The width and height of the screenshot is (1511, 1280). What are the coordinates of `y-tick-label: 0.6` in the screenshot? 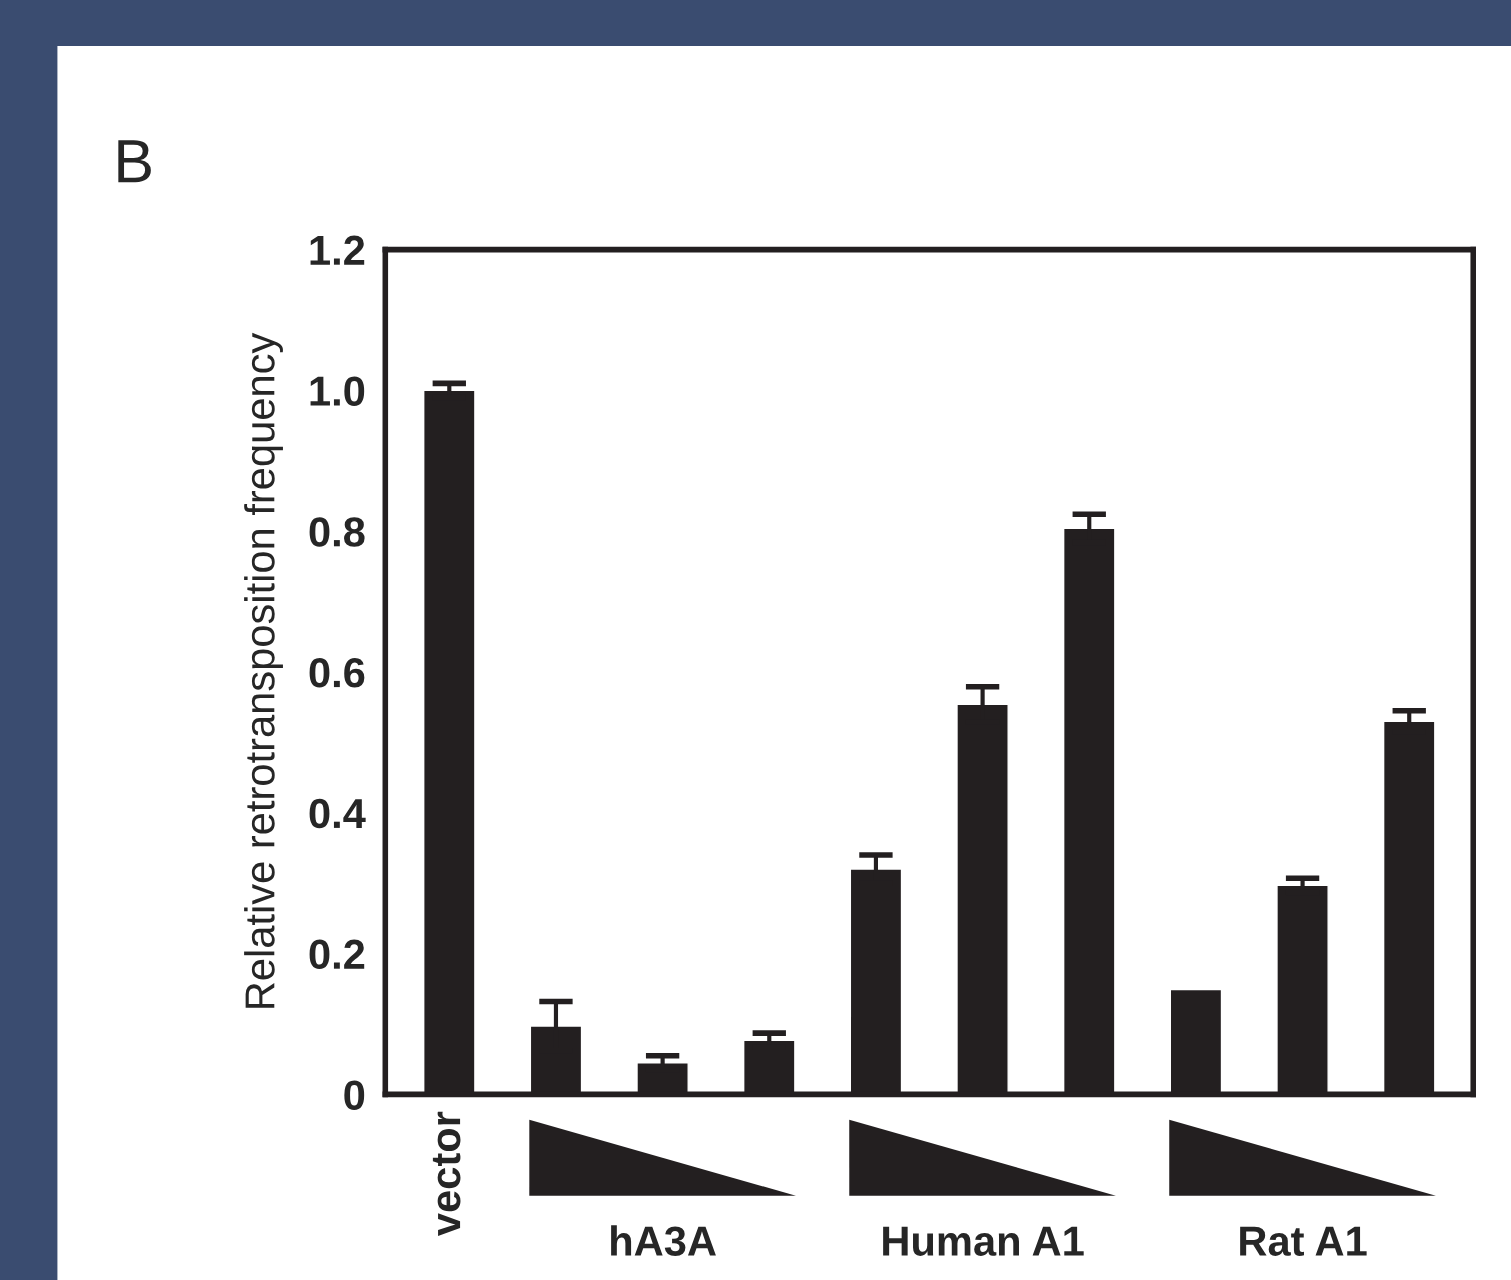 It's located at (337, 673).